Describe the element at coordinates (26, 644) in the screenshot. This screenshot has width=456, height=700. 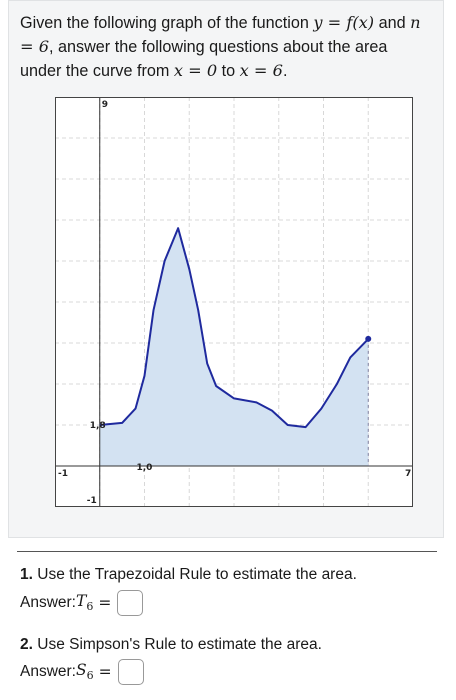
I see `question-number: 2.` at that location.